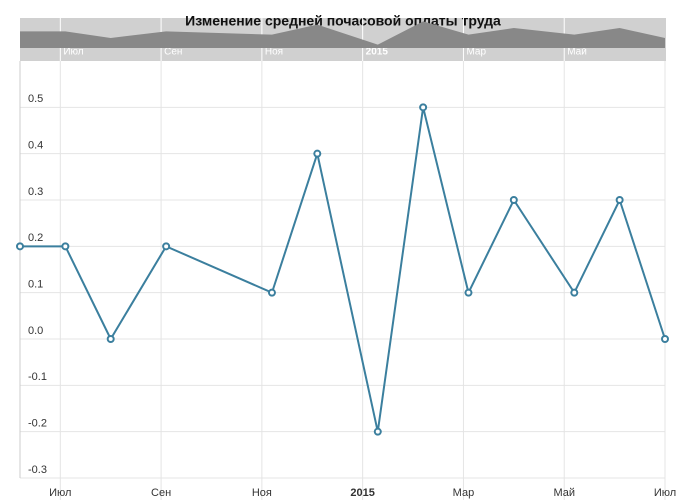  Describe the element at coordinates (35, 99) in the screenshot. I see `y-tick-label: 0.5` at that location.